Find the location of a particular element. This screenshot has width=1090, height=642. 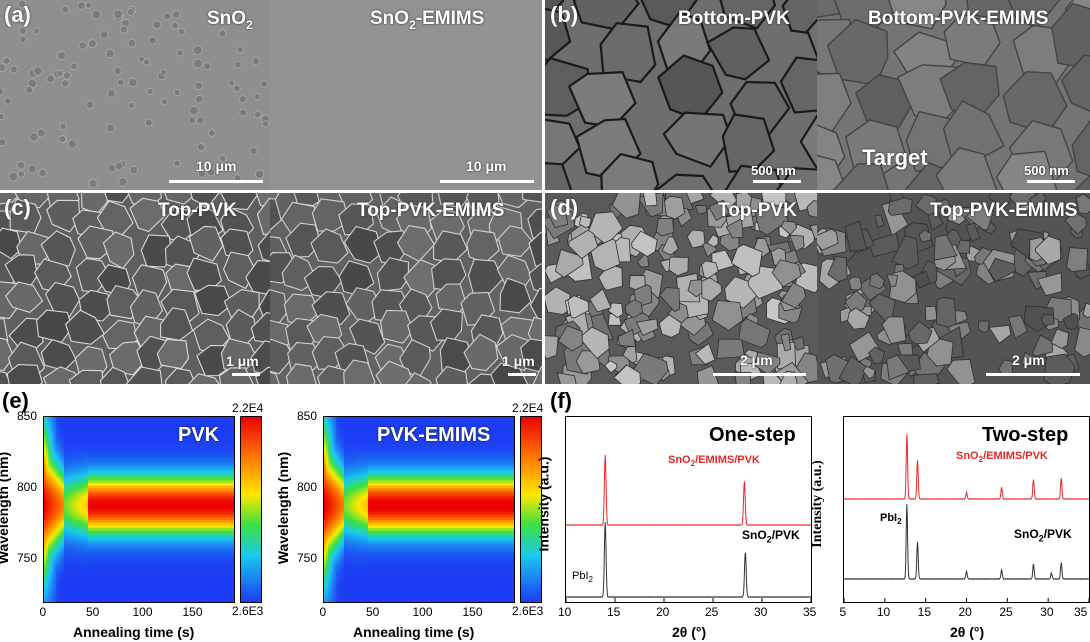

sem-title-sno2: SnO2 is located at coordinates (230, 20).